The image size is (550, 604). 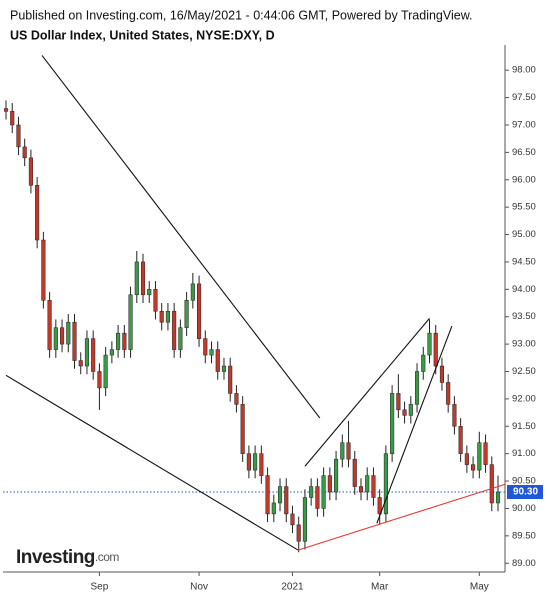 What do you see at coordinates (479, 587) in the screenshot?
I see `x-tick-label: May` at bounding box center [479, 587].